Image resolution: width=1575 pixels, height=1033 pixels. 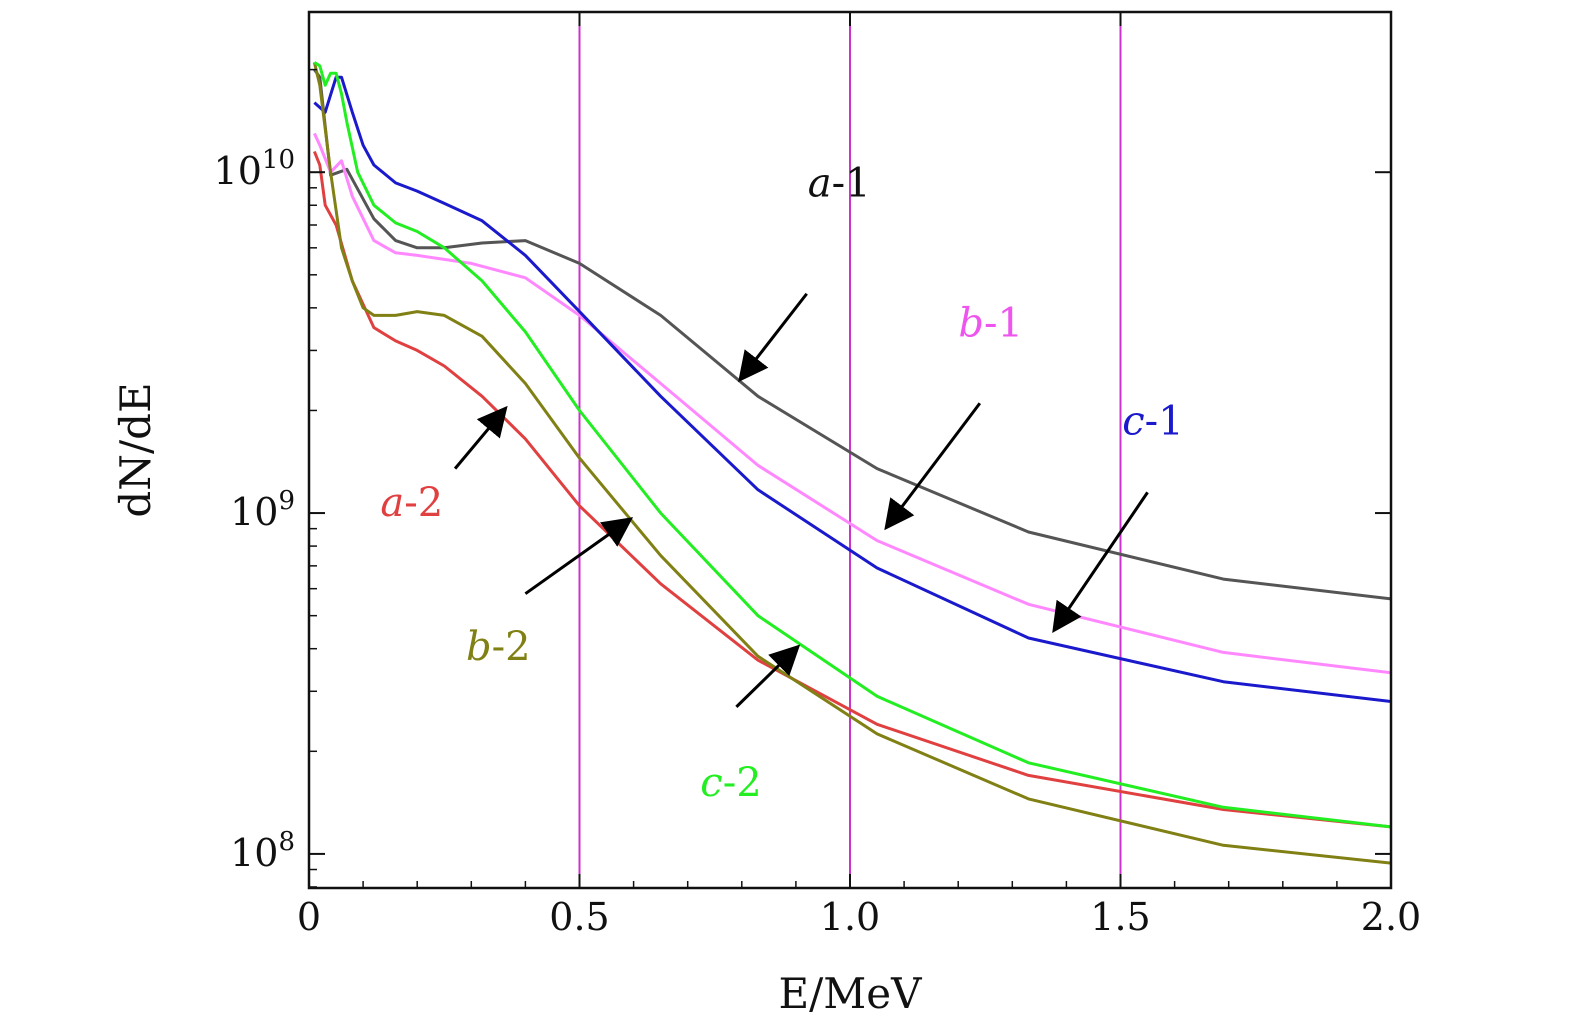 I want to click on annotation-label-c-2: c-2, so click(x=730, y=783).